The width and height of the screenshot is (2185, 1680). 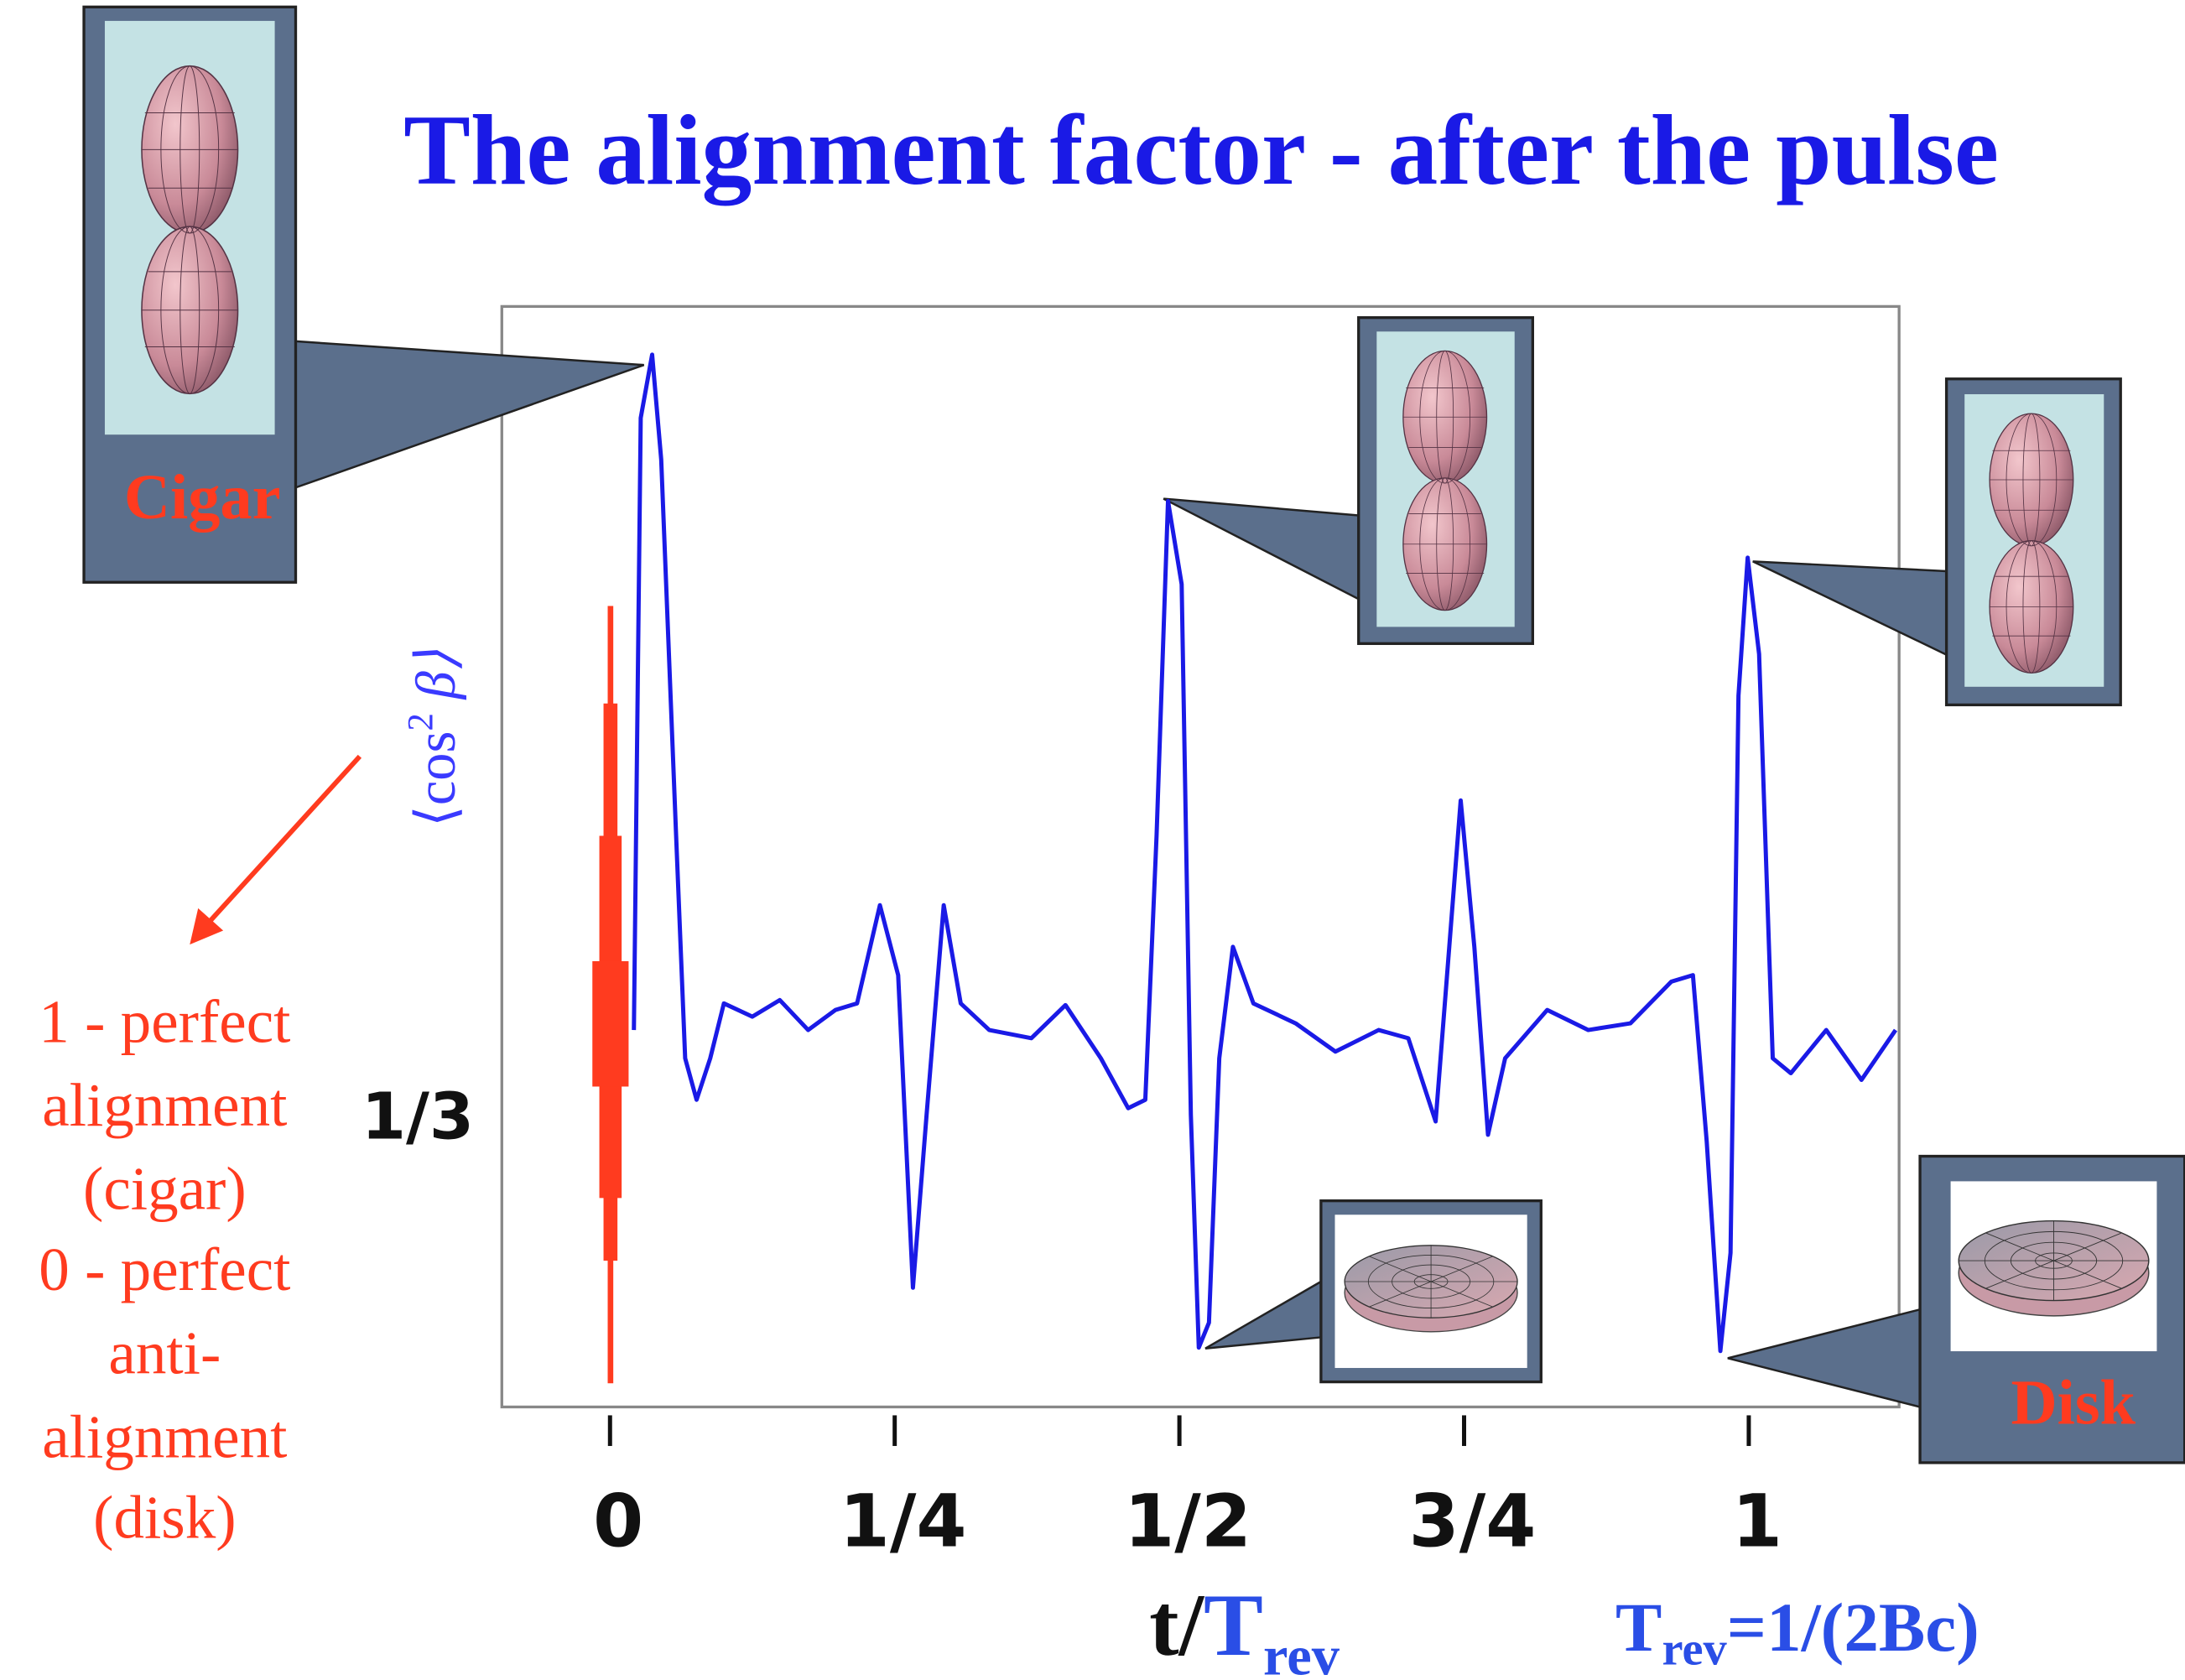 I want to click on y-label-part: β⟩, so click(x=436, y=681).